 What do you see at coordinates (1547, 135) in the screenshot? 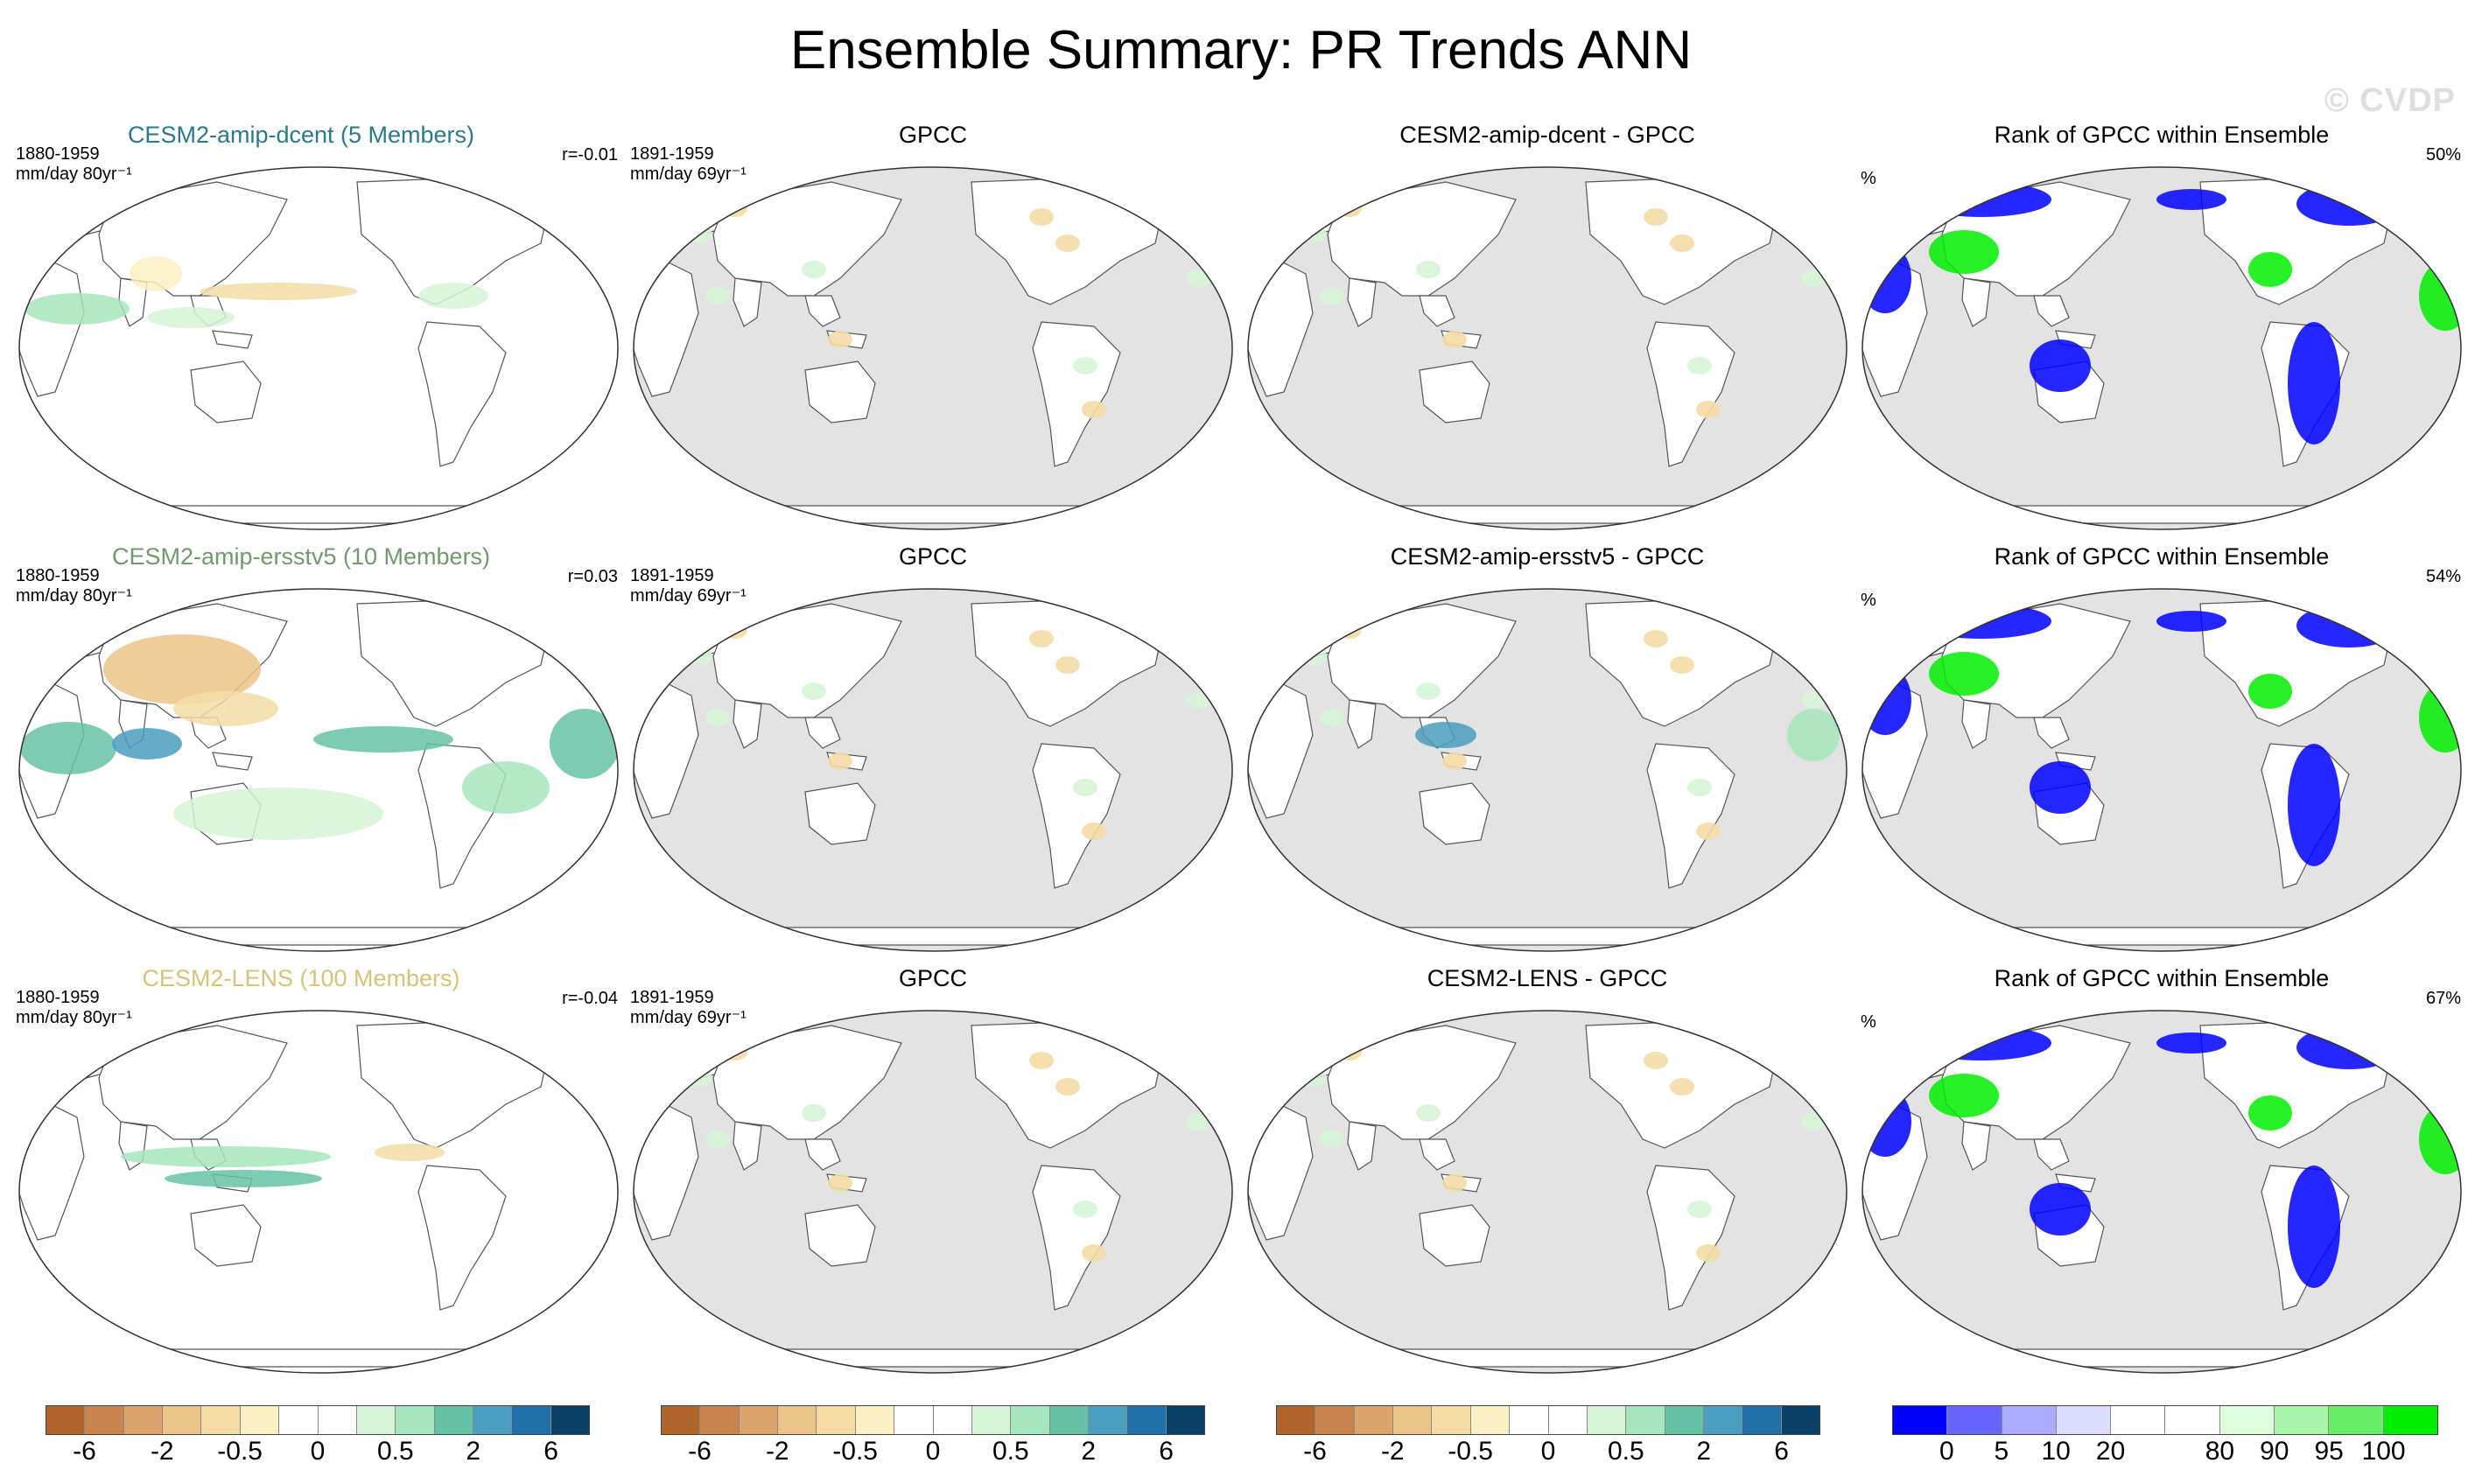
I see `panel-title: CESM2-amip-dcent - GPCC` at bounding box center [1547, 135].